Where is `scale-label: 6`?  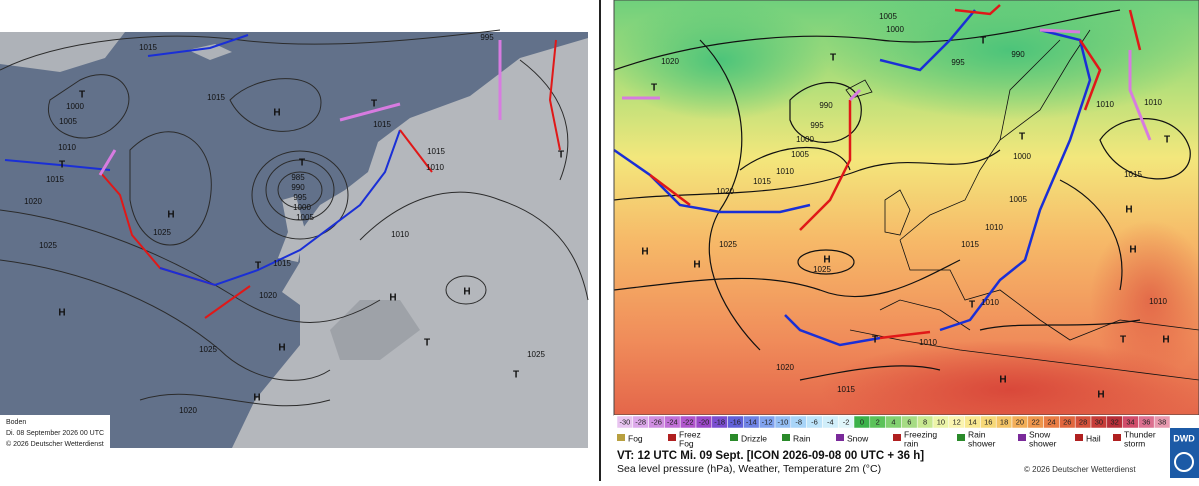
scale-label: 6 is located at coordinates (909, 421).